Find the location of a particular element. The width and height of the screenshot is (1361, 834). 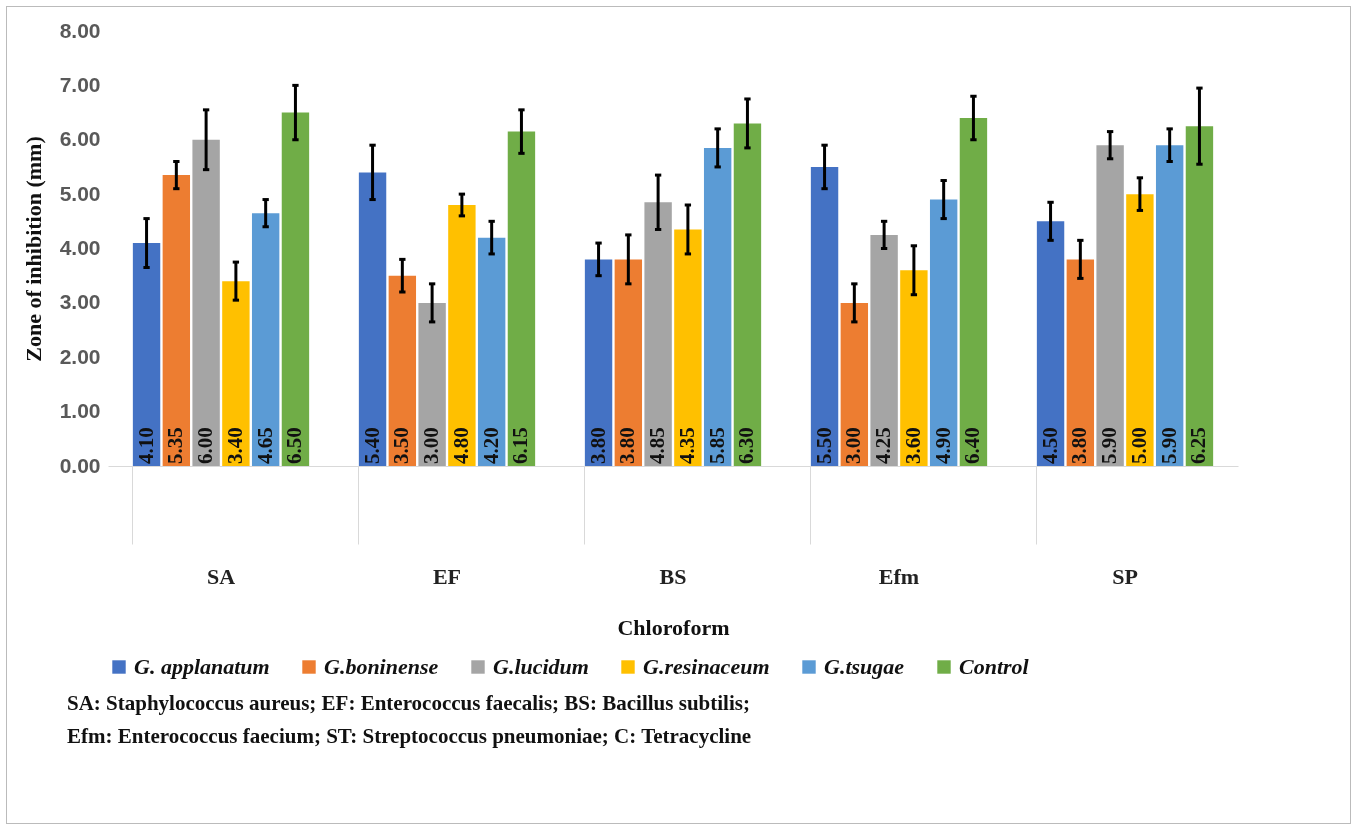

legend-label: G. applanatum is located at coordinates (202, 666).